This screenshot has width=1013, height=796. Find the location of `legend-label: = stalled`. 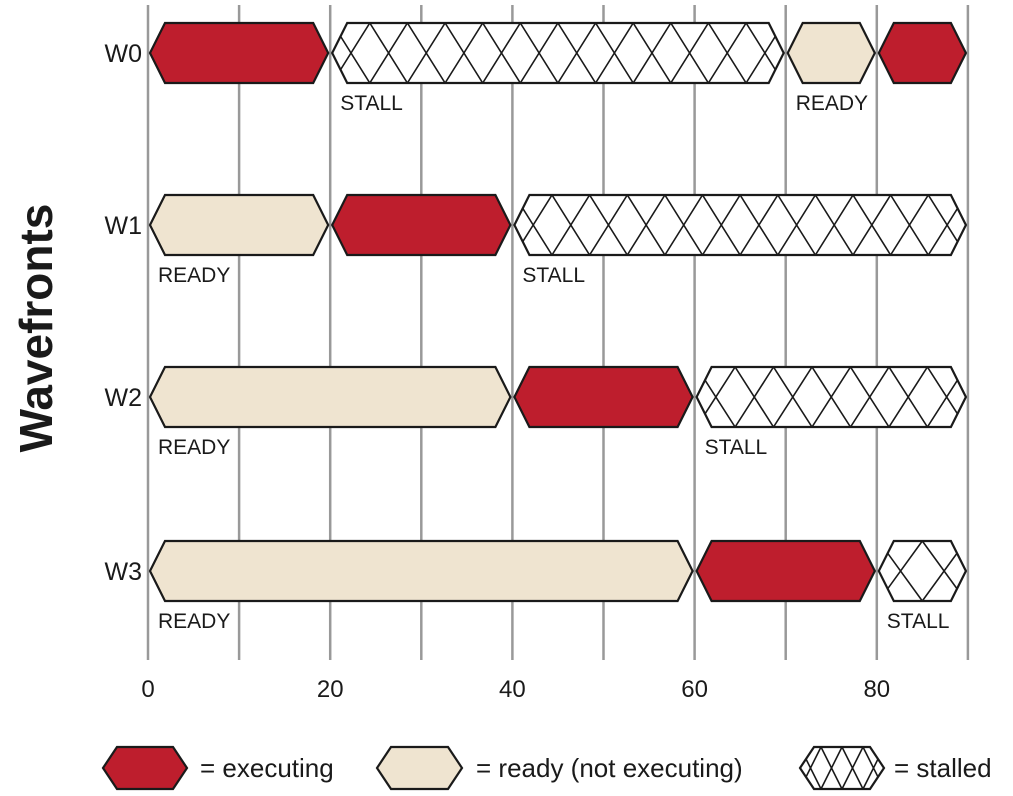

legend-label: = stalled is located at coordinates (943, 768).